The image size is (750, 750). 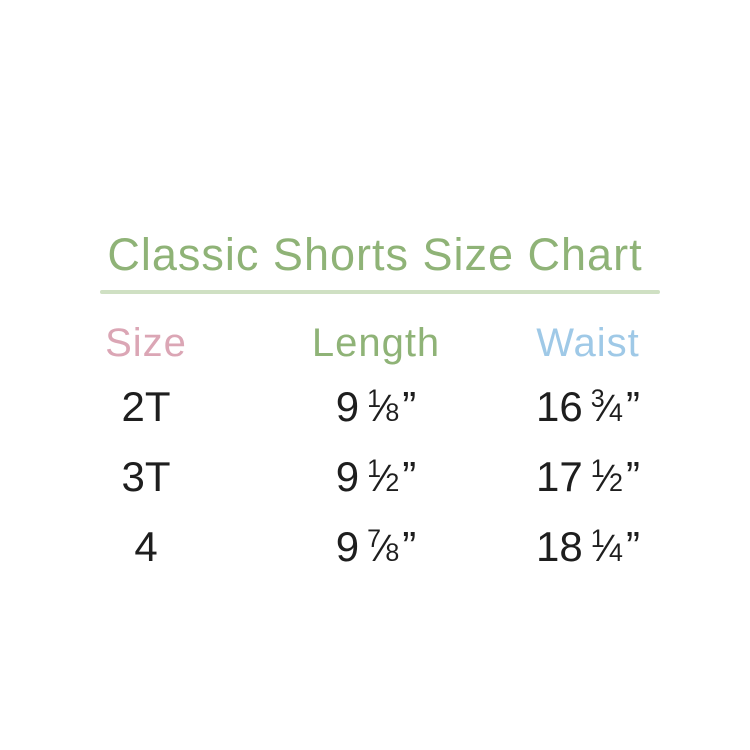 What do you see at coordinates (146, 406) in the screenshot?
I see `size-value: 2T` at bounding box center [146, 406].